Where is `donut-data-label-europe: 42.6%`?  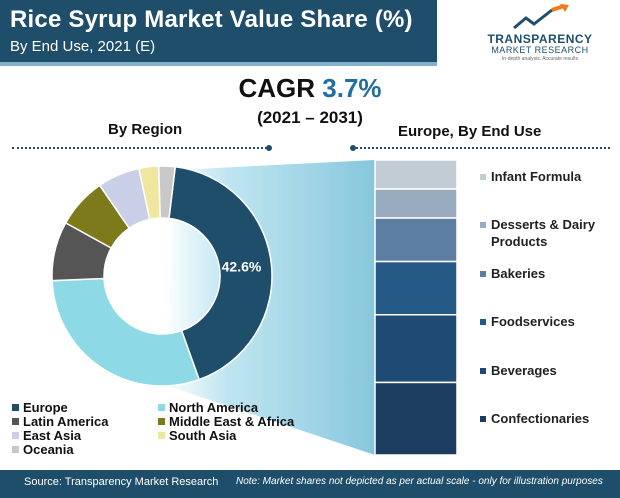 donut-data-label-europe: 42.6% is located at coordinates (242, 267).